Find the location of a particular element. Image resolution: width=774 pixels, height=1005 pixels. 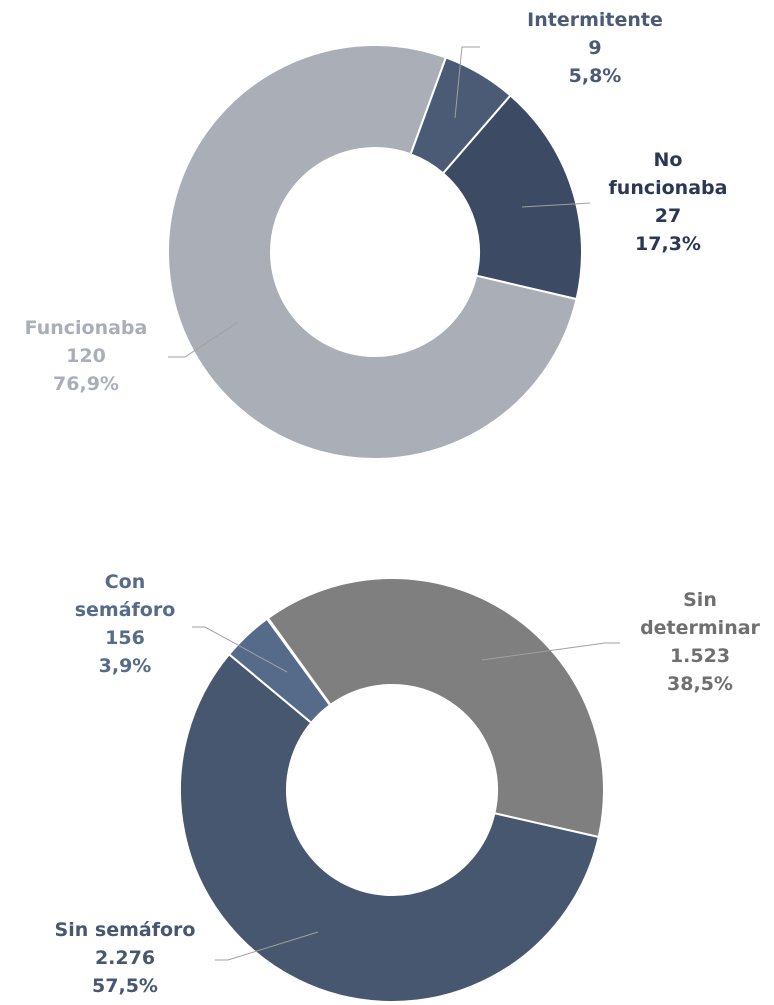

label-name: No funcionaba is located at coordinates (668, 174).